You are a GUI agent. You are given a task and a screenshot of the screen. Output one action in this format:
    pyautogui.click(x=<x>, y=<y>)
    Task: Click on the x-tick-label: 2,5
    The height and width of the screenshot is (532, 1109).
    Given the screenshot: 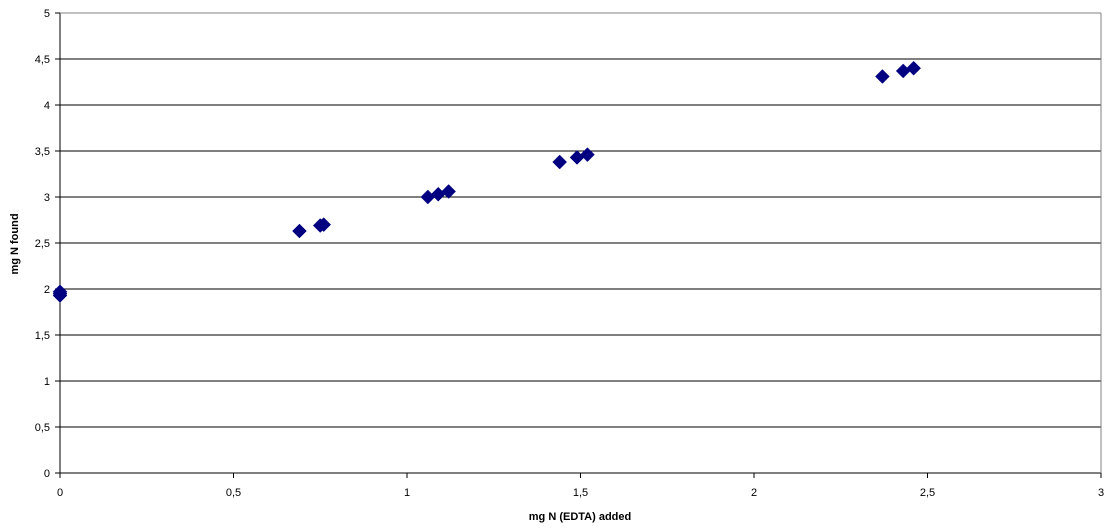 What is the action you would take?
    pyautogui.click(x=927, y=493)
    